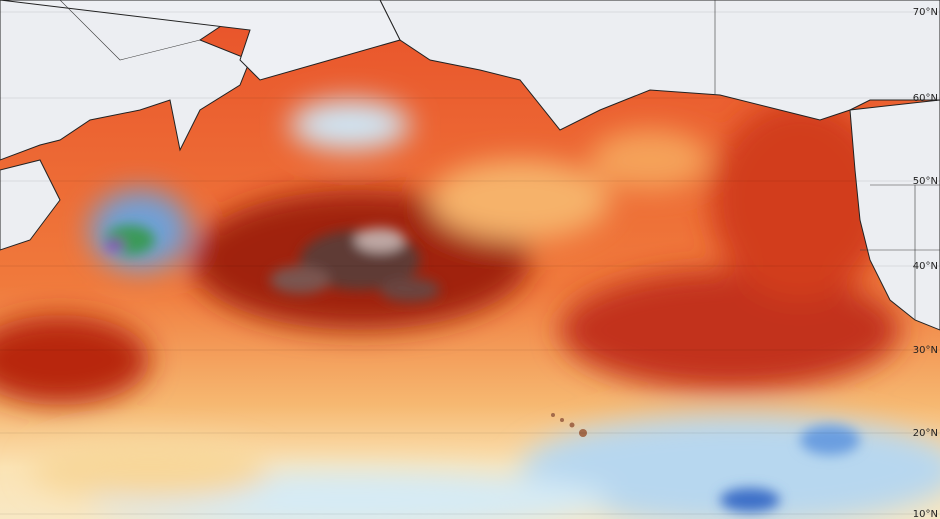 Image resolution: width=940 pixels, height=519 pixels. Describe the element at coordinates (925, 266) in the screenshot. I see `lat-label: 40°N` at that location.